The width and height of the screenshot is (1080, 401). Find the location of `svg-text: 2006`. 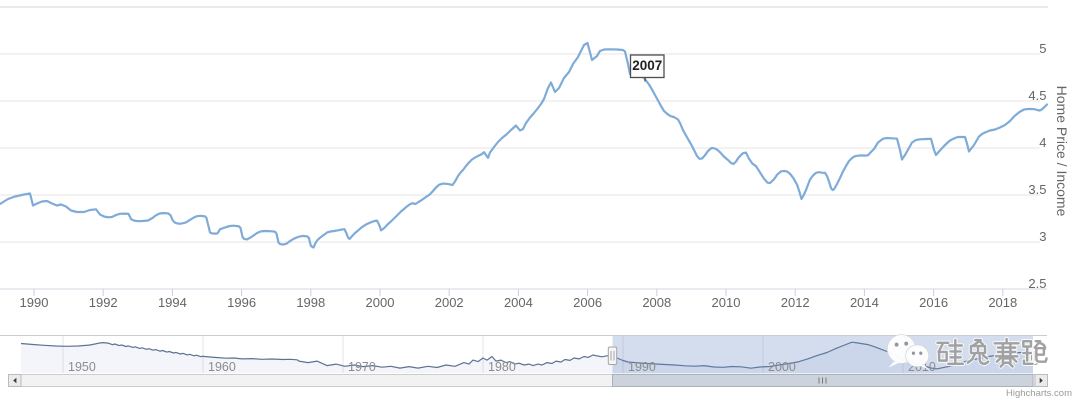

svg-text: 2006 is located at coordinates (587, 302).